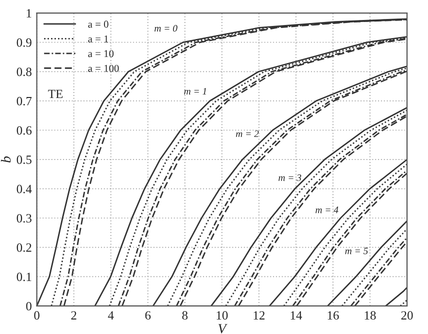 This screenshot has width=428, height=334. What do you see at coordinates (37, 315) in the screenshot?
I see `x-tick-label: 0` at bounding box center [37, 315].